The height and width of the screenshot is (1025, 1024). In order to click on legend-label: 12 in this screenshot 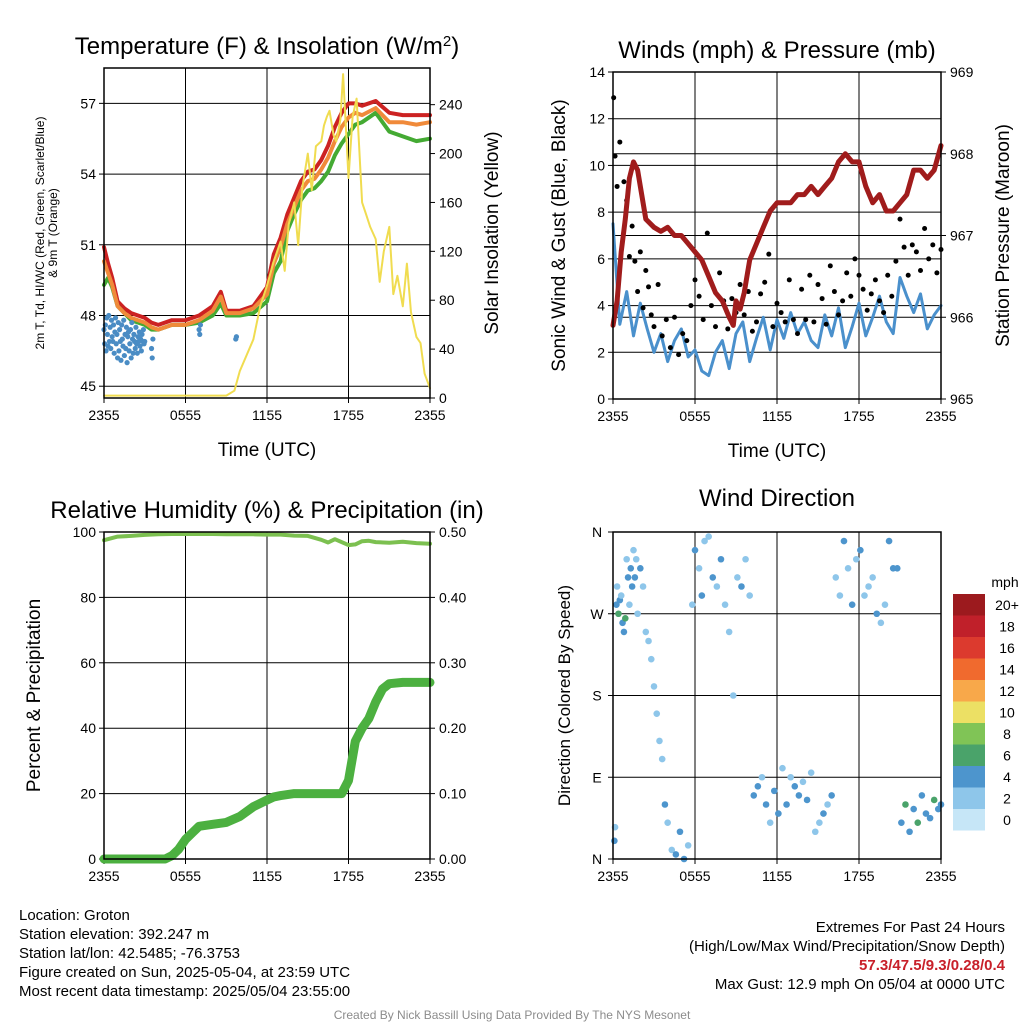, I will do `click(1007, 691)`.